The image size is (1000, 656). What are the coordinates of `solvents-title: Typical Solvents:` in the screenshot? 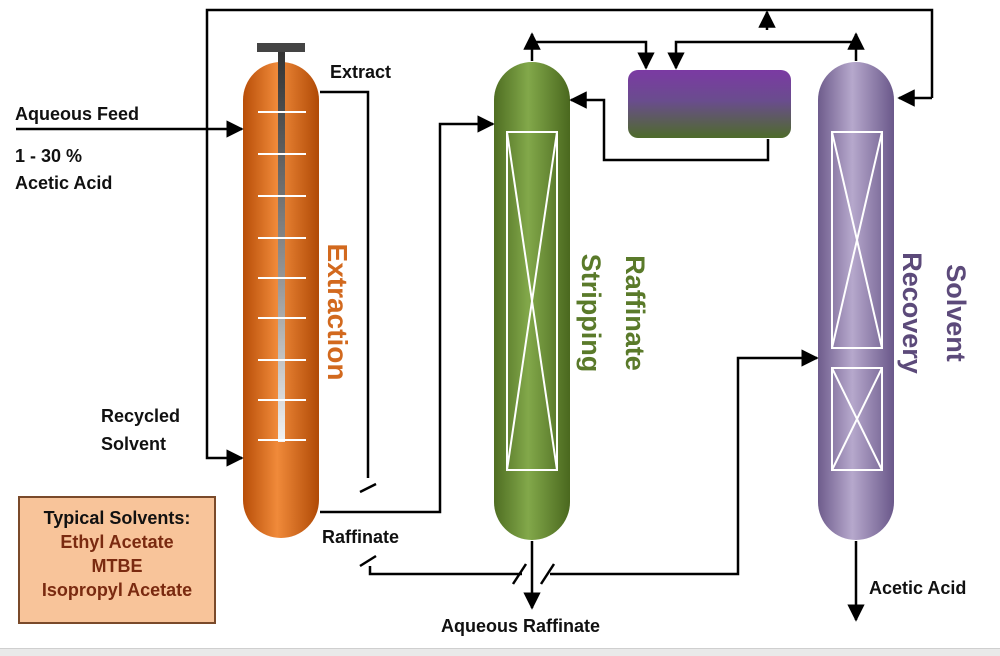 It's located at (117, 518).